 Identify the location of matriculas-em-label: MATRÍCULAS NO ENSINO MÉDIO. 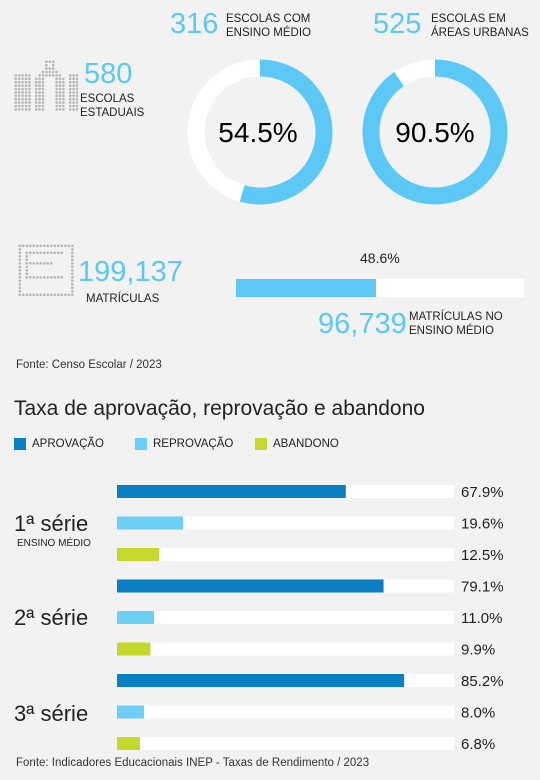
(456, 324).